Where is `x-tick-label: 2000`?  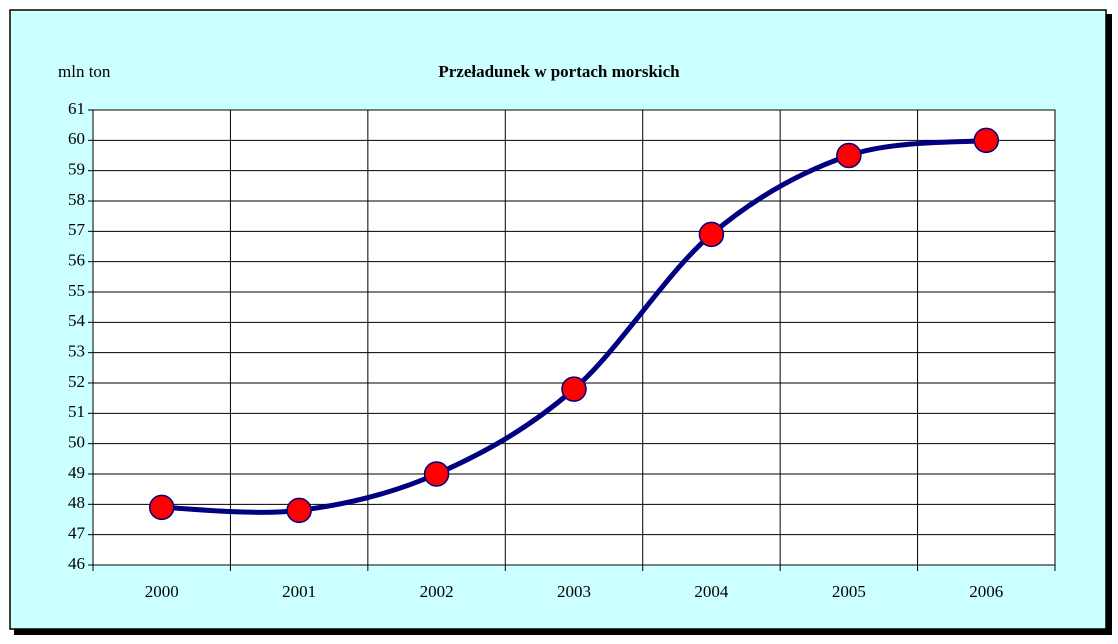 x-tick-label: 2000 is located at coordinates (162, 591).